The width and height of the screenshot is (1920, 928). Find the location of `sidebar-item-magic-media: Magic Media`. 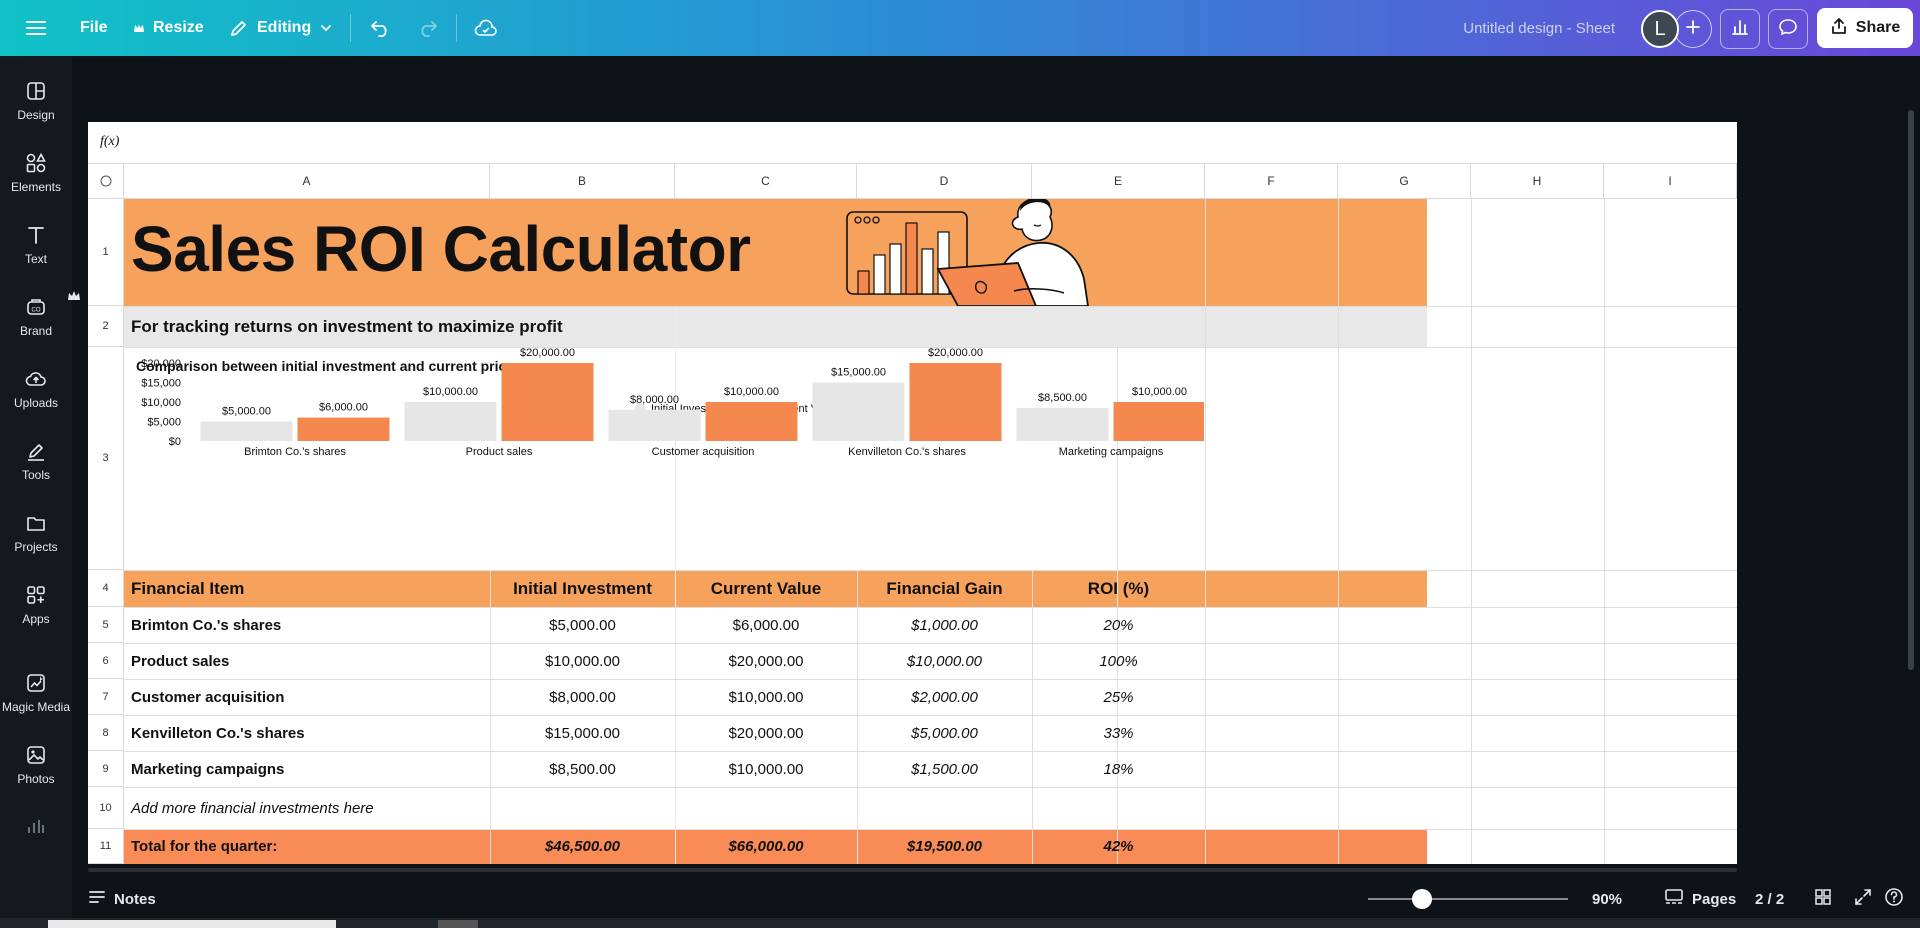

sidebar-item-magic-media: Magic Media is located at coordinates (36, 693).